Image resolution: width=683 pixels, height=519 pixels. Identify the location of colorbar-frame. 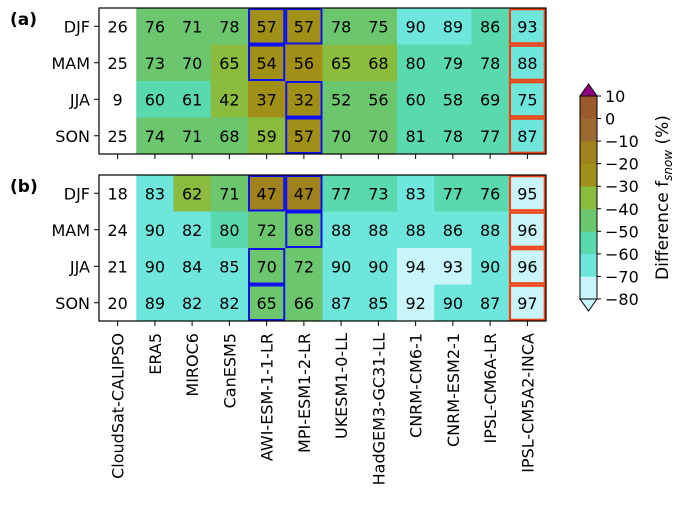
(588, 197).